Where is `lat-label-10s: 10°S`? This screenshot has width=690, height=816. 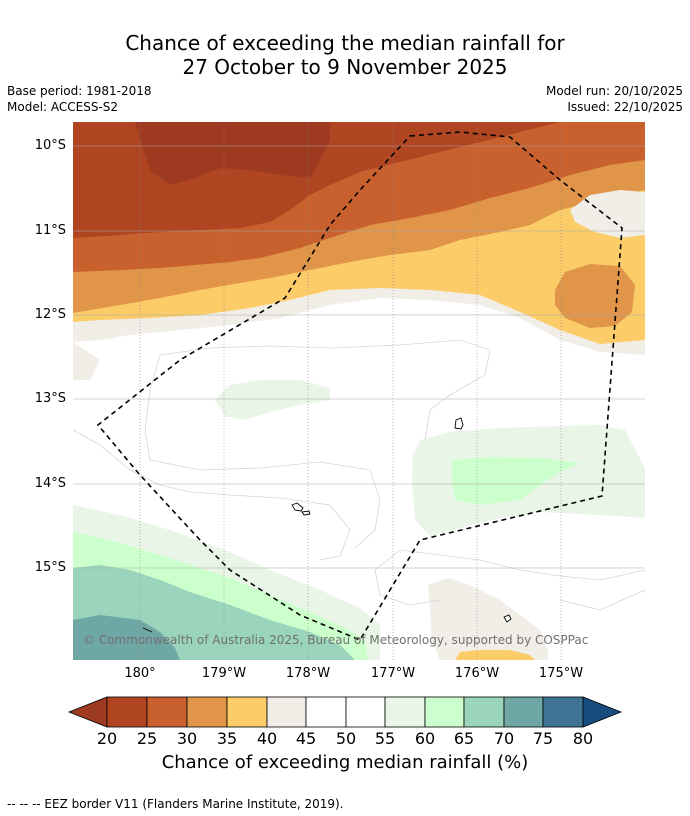 lat-label-10s: 10°S is located at coordinates (50, 145).